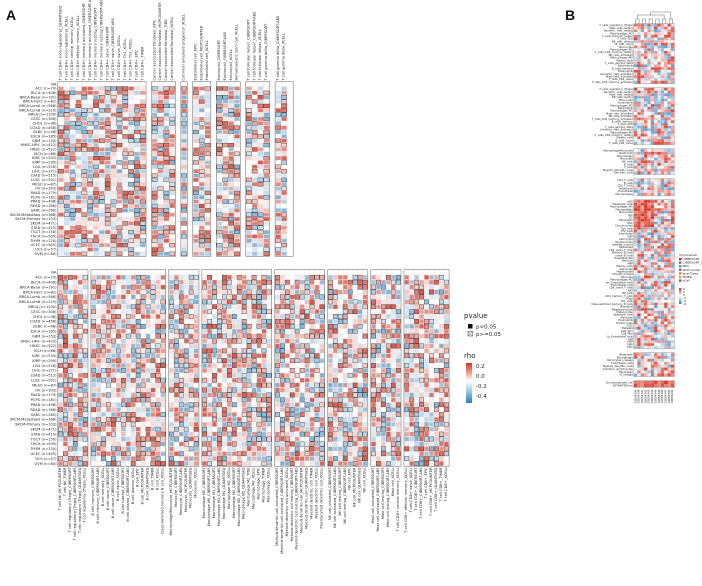 Image resolution: width=702 pixels, height=586 pixels. I want to click on column-label: Macrophage M2_XCELL, so click(254, 488).